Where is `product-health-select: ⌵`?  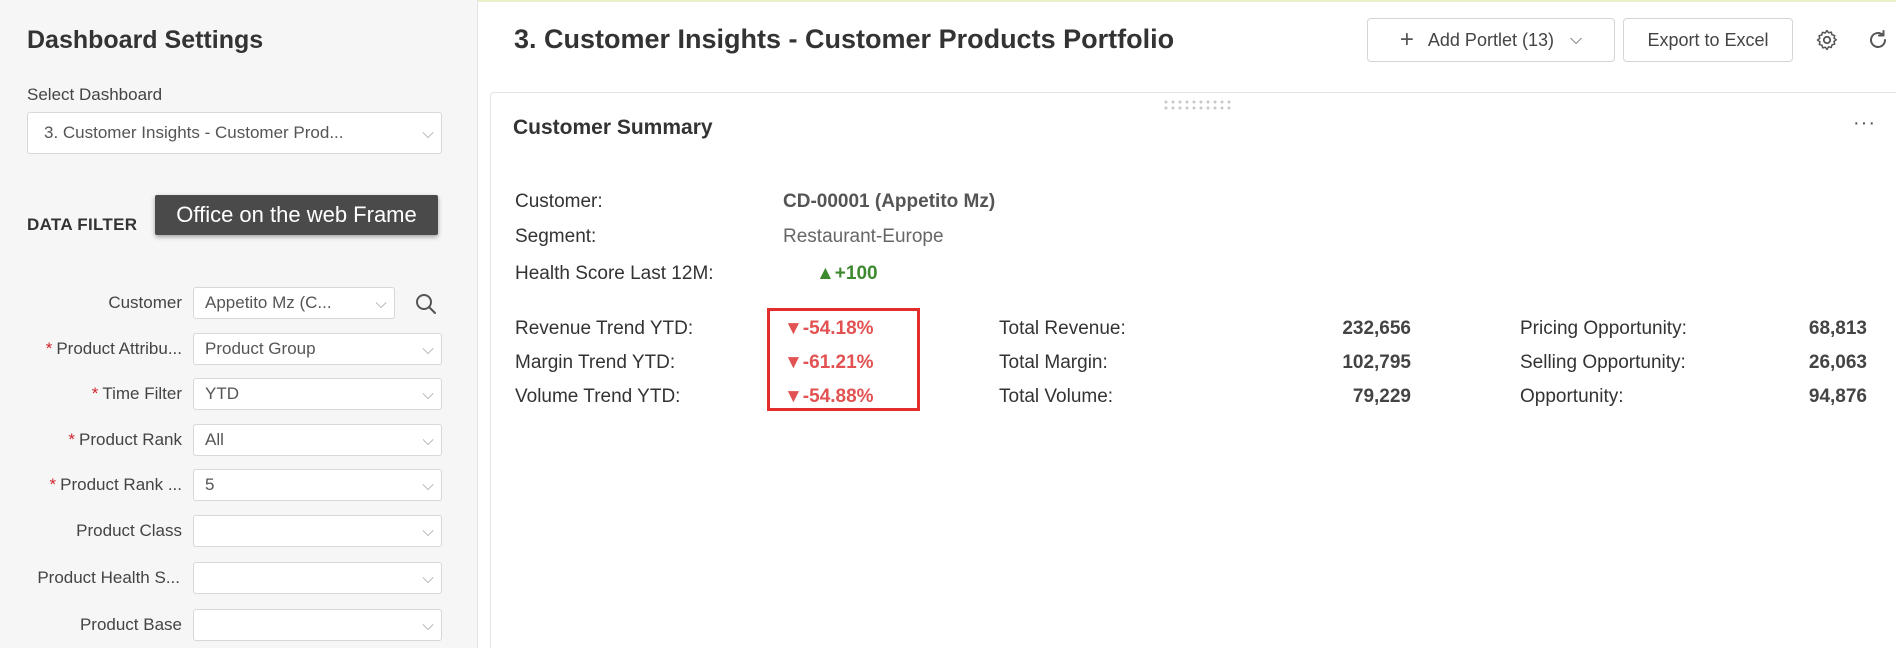
product-health-select: ⌵ is located at coordinates (317, 578).